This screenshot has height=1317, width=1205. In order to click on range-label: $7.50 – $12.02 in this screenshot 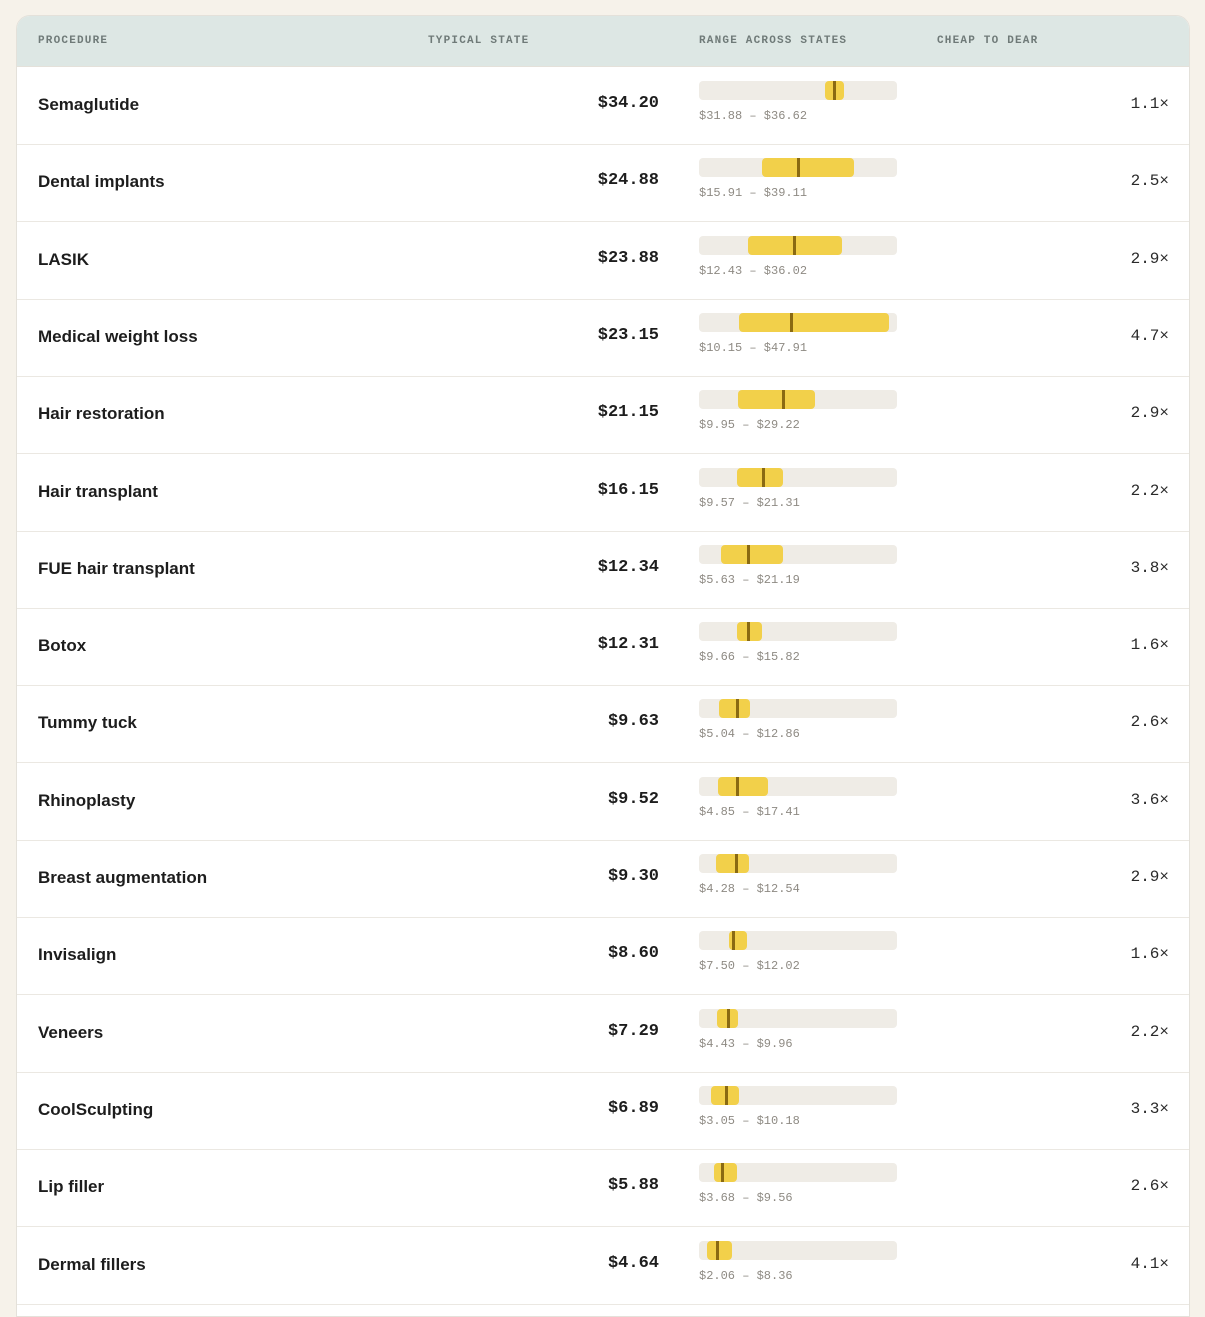, I will do `click(749, 966)`.